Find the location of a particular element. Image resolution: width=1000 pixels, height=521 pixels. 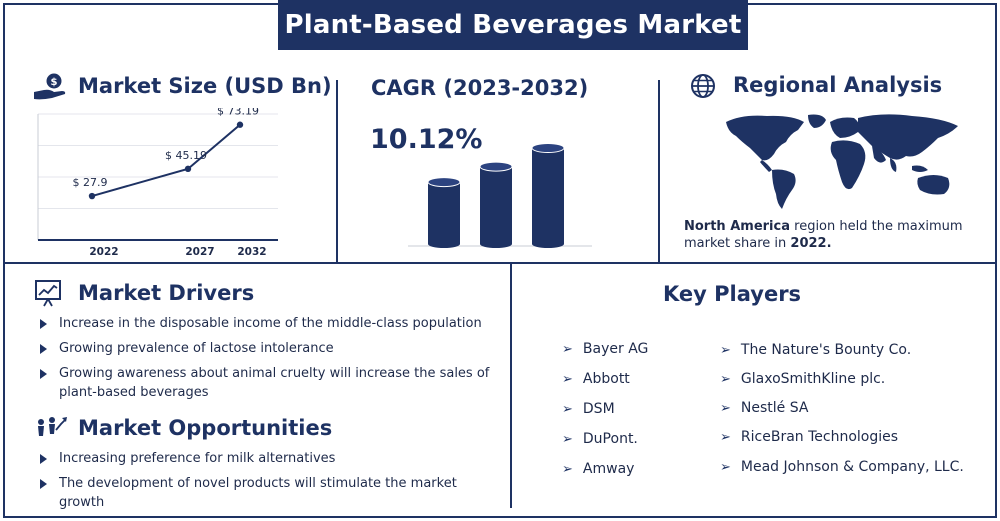

region-text: region held the maximum market share in is located at coordinates (823, 235).